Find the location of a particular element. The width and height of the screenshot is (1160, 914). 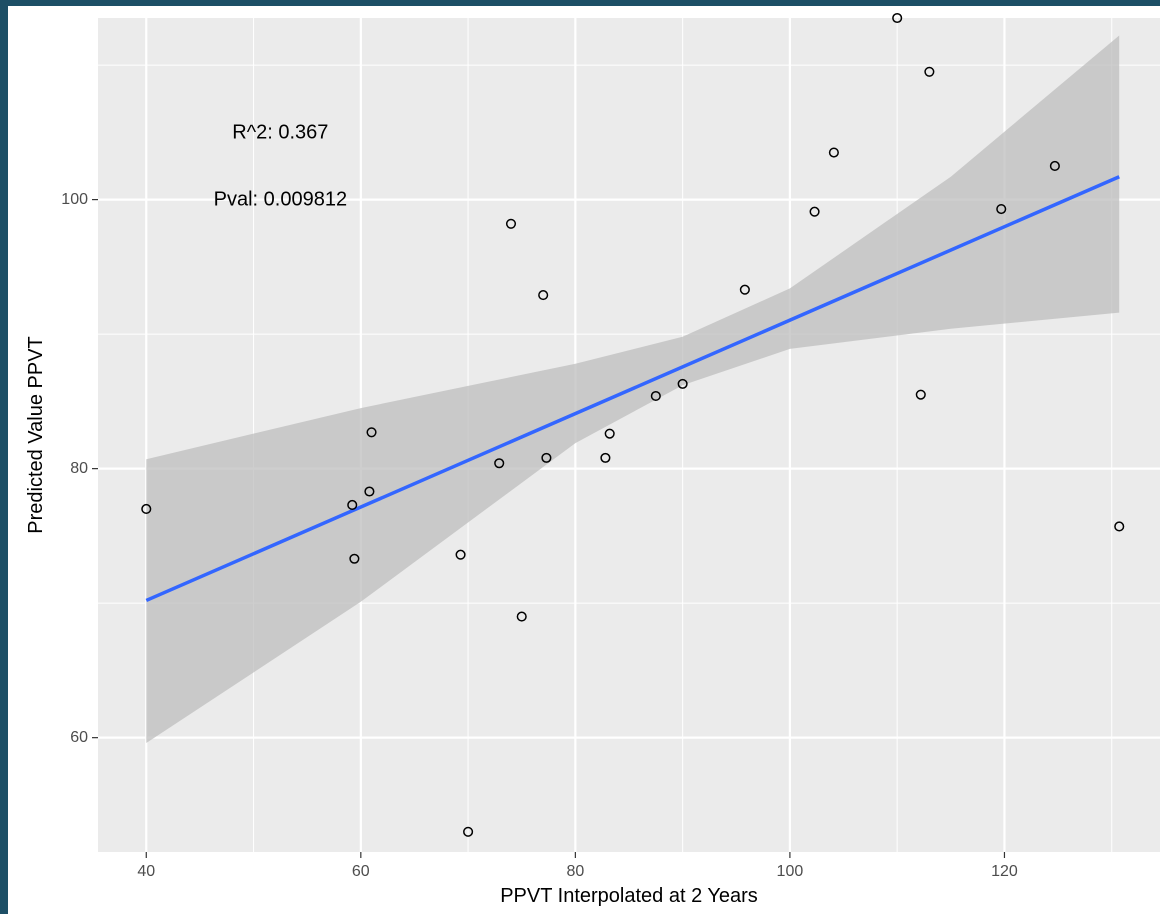

y-axis-title: Predicted Value PPVT is located at coordinates (36, 435).